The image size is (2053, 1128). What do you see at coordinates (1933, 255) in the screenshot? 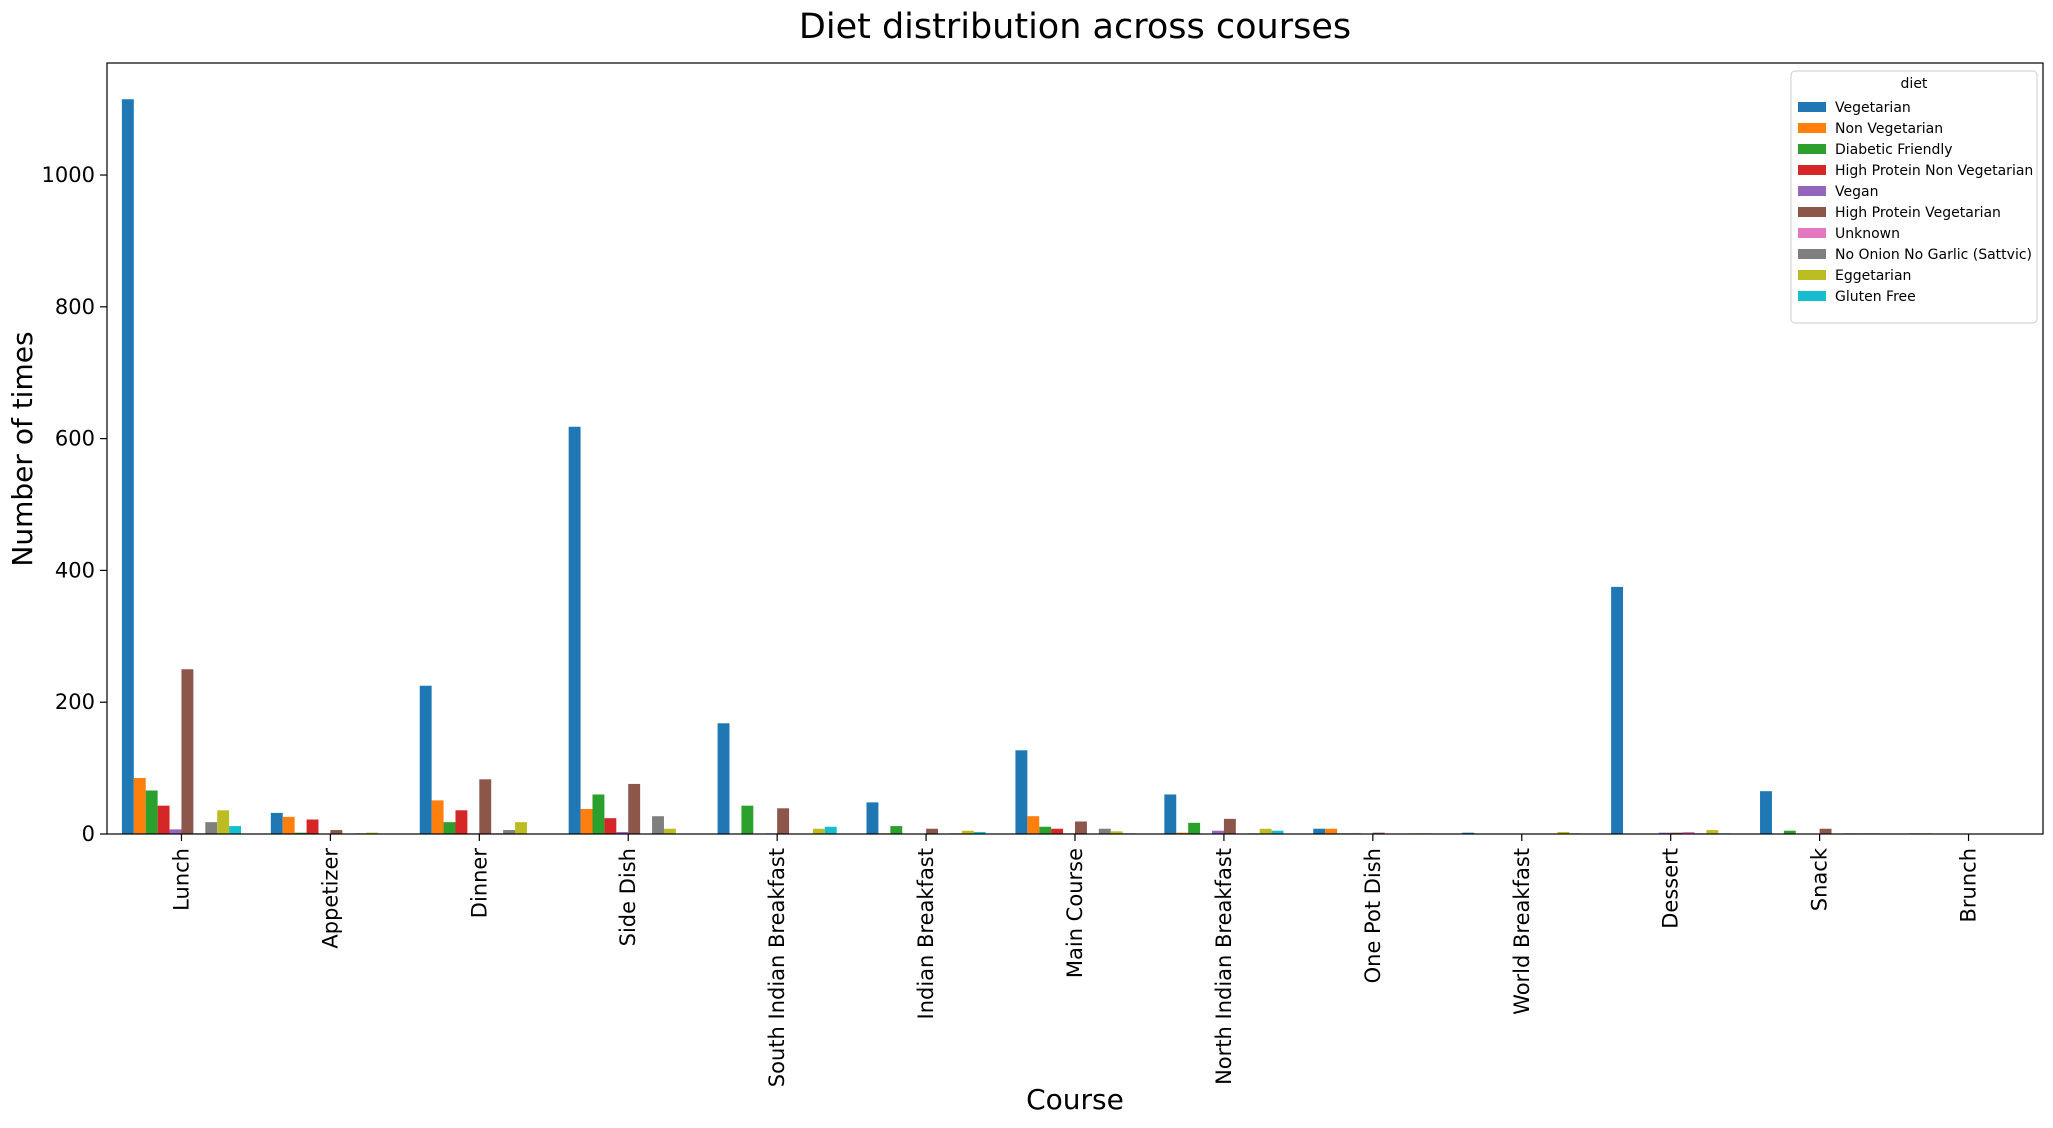
I see `legend-entry-7: No Onion No Garlic (Sattvic)` at bounding box center [1933, 255].